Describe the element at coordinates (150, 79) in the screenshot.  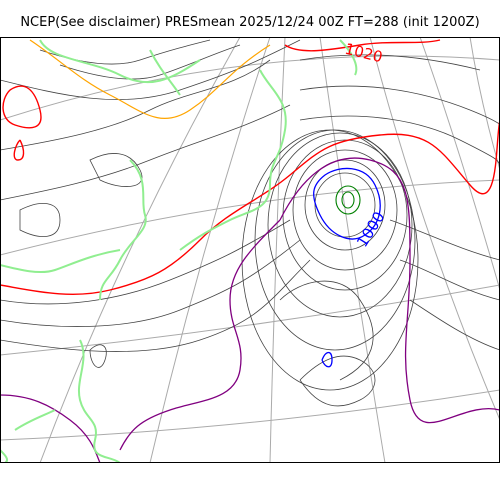
I see `contour-orange` at that location.